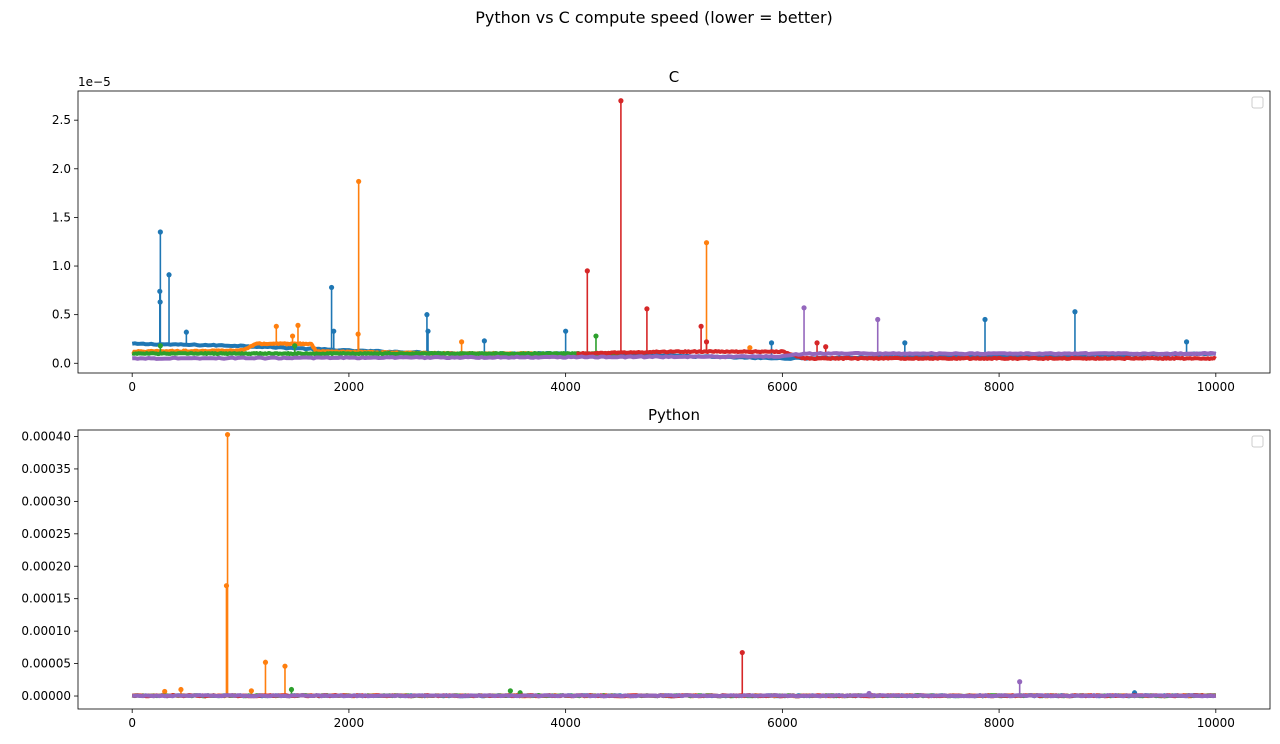  What do you see at coordinates (94, 82) in the screenshot?
I see `y-offset-label: 1e−5` at bounding box center [94, 82].